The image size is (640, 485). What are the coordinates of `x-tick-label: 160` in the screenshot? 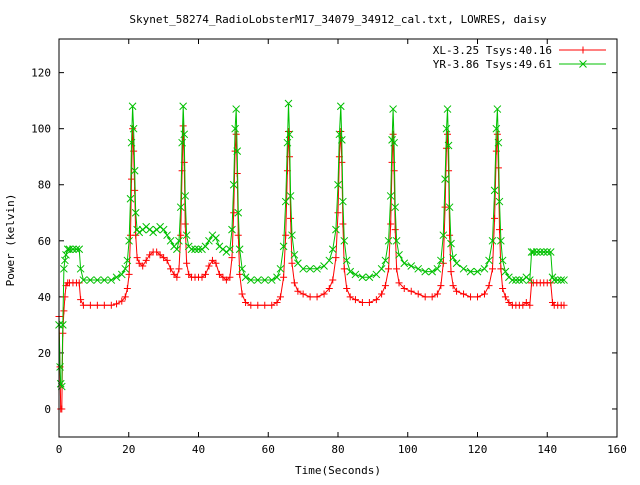 It's located at (617, 449).